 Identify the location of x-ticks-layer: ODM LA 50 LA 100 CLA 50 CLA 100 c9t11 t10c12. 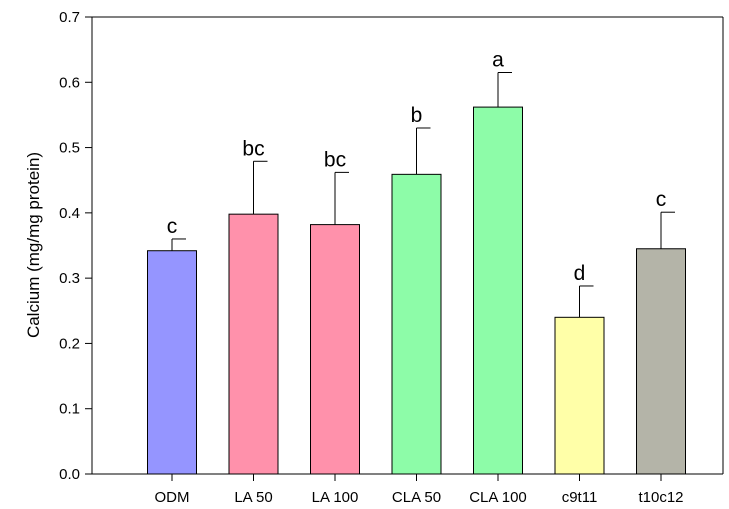
(419, 490).